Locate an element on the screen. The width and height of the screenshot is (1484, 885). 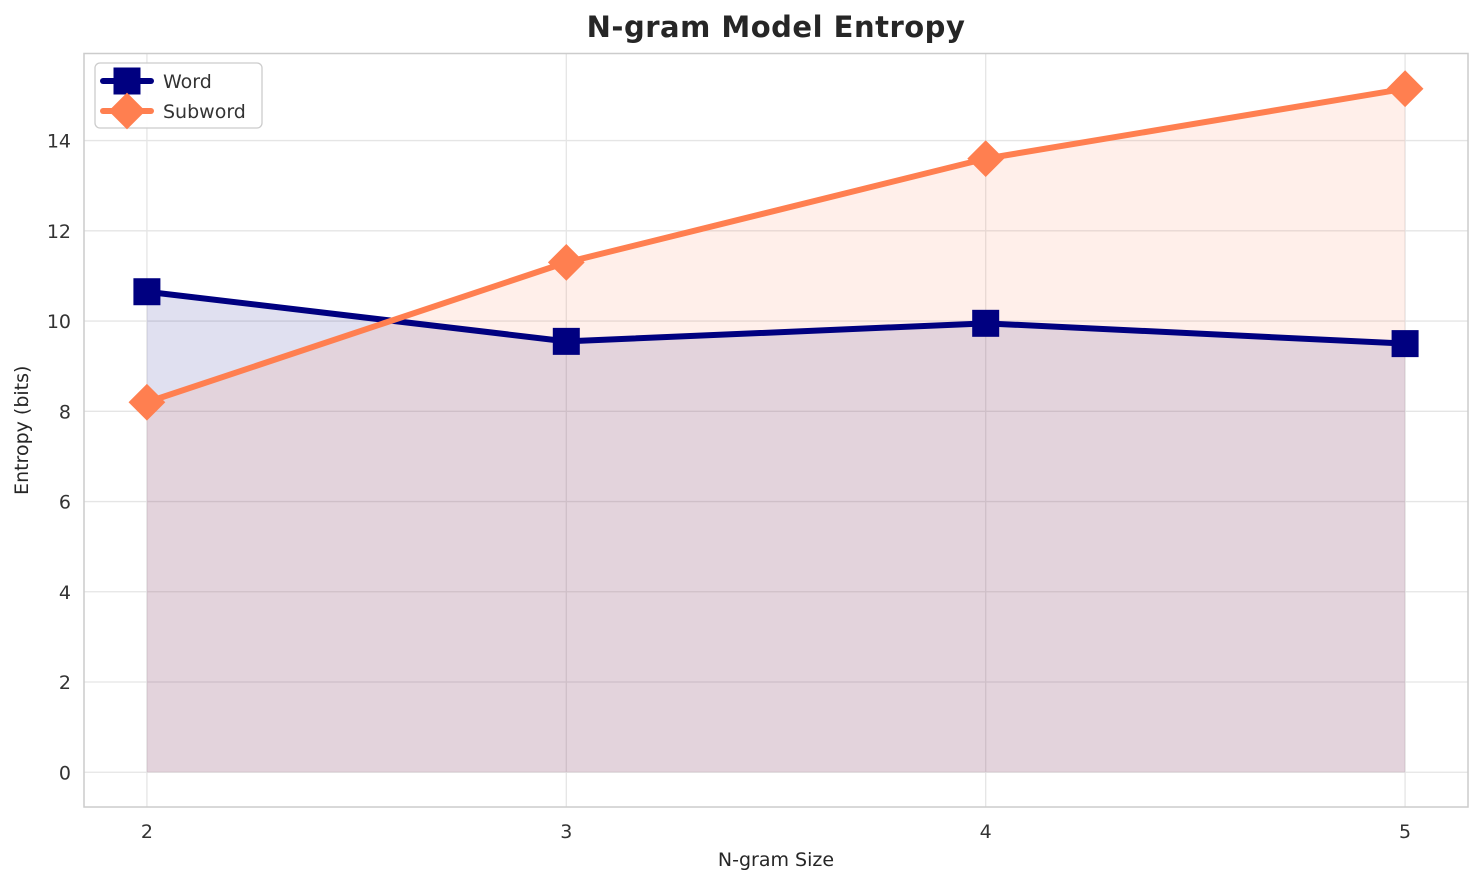
legend-label-subword: Subword is located at coordinates (204, 112).